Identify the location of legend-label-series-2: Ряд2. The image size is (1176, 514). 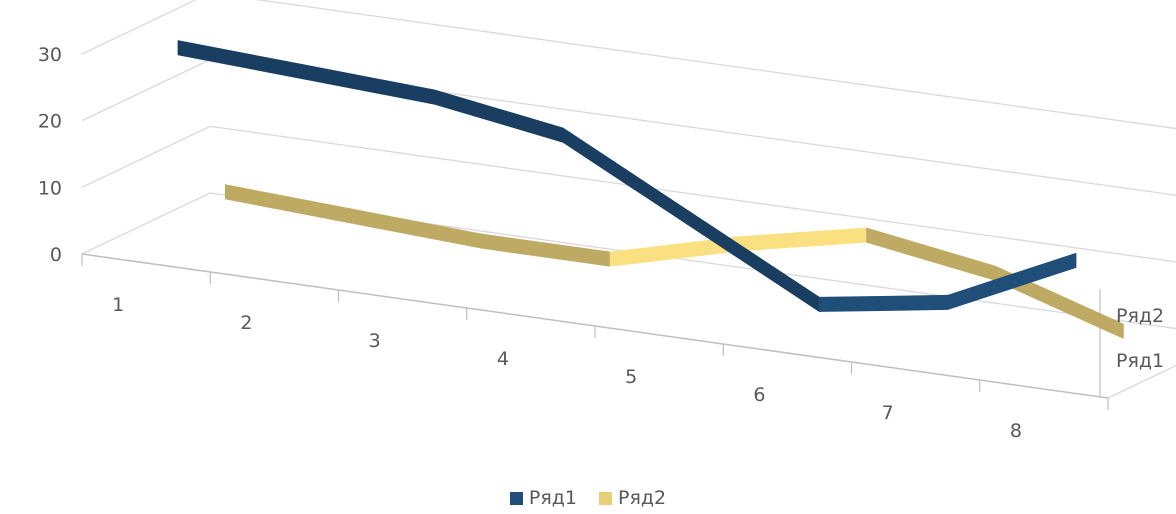
(642, 498).